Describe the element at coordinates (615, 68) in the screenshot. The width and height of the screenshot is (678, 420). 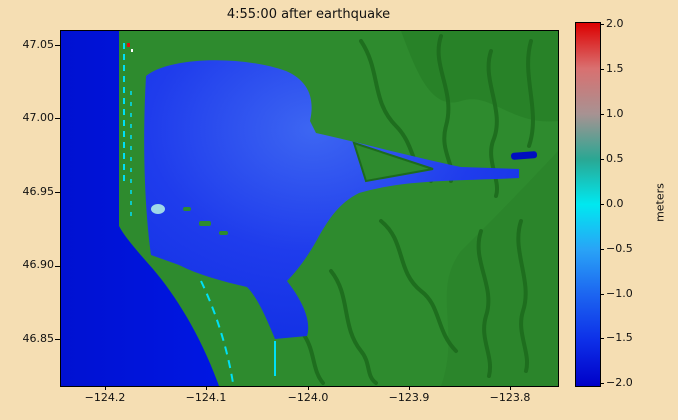
I see `colorbar-tick-label: 1.5` at that location.